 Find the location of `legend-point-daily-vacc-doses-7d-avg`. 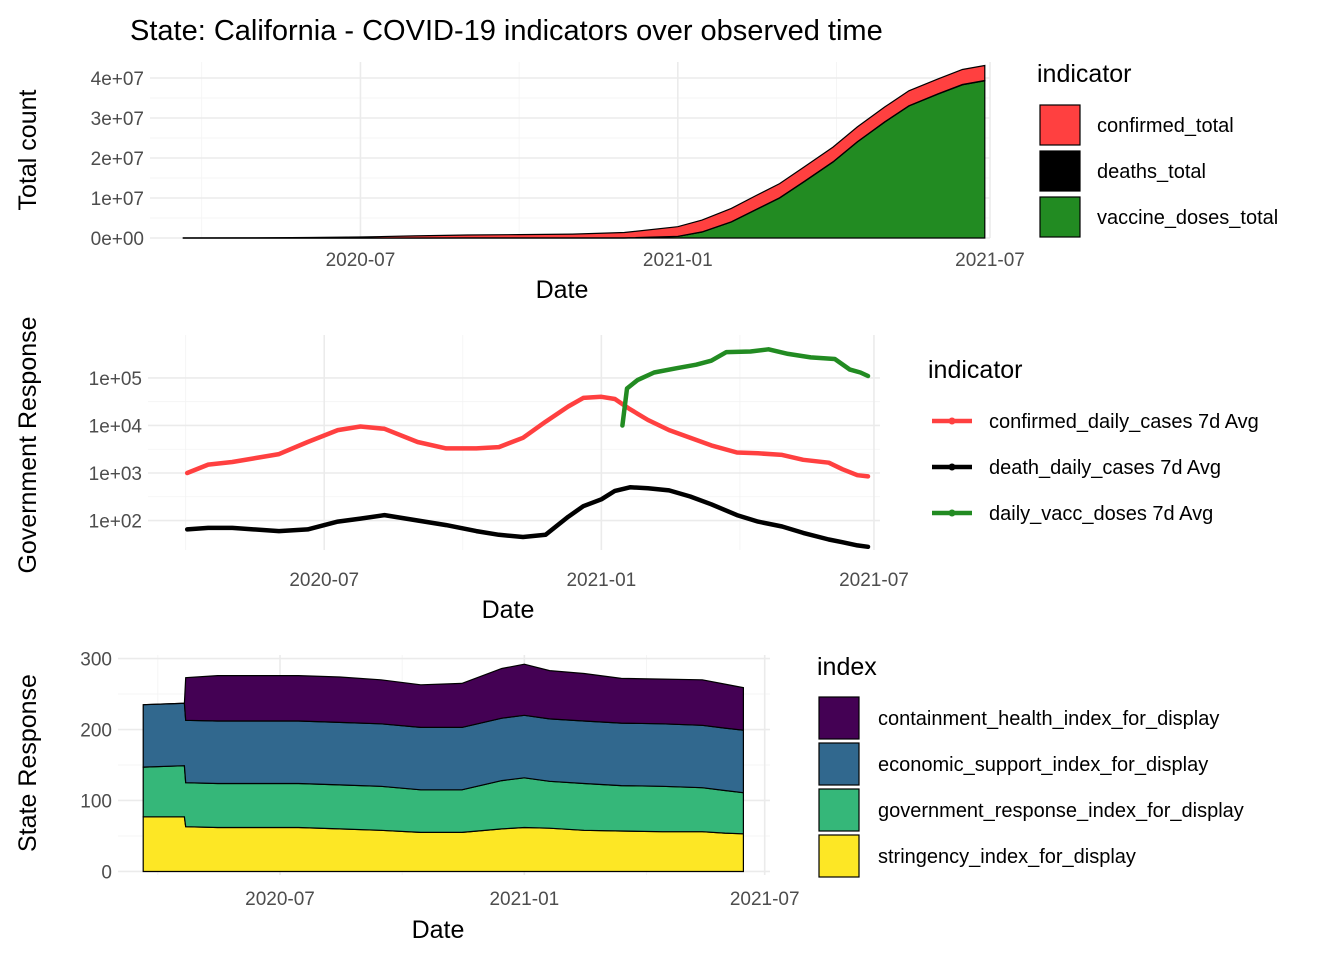

legend-point-daily-vacc-doses-7d-avg is located at coordinates (952, 513).